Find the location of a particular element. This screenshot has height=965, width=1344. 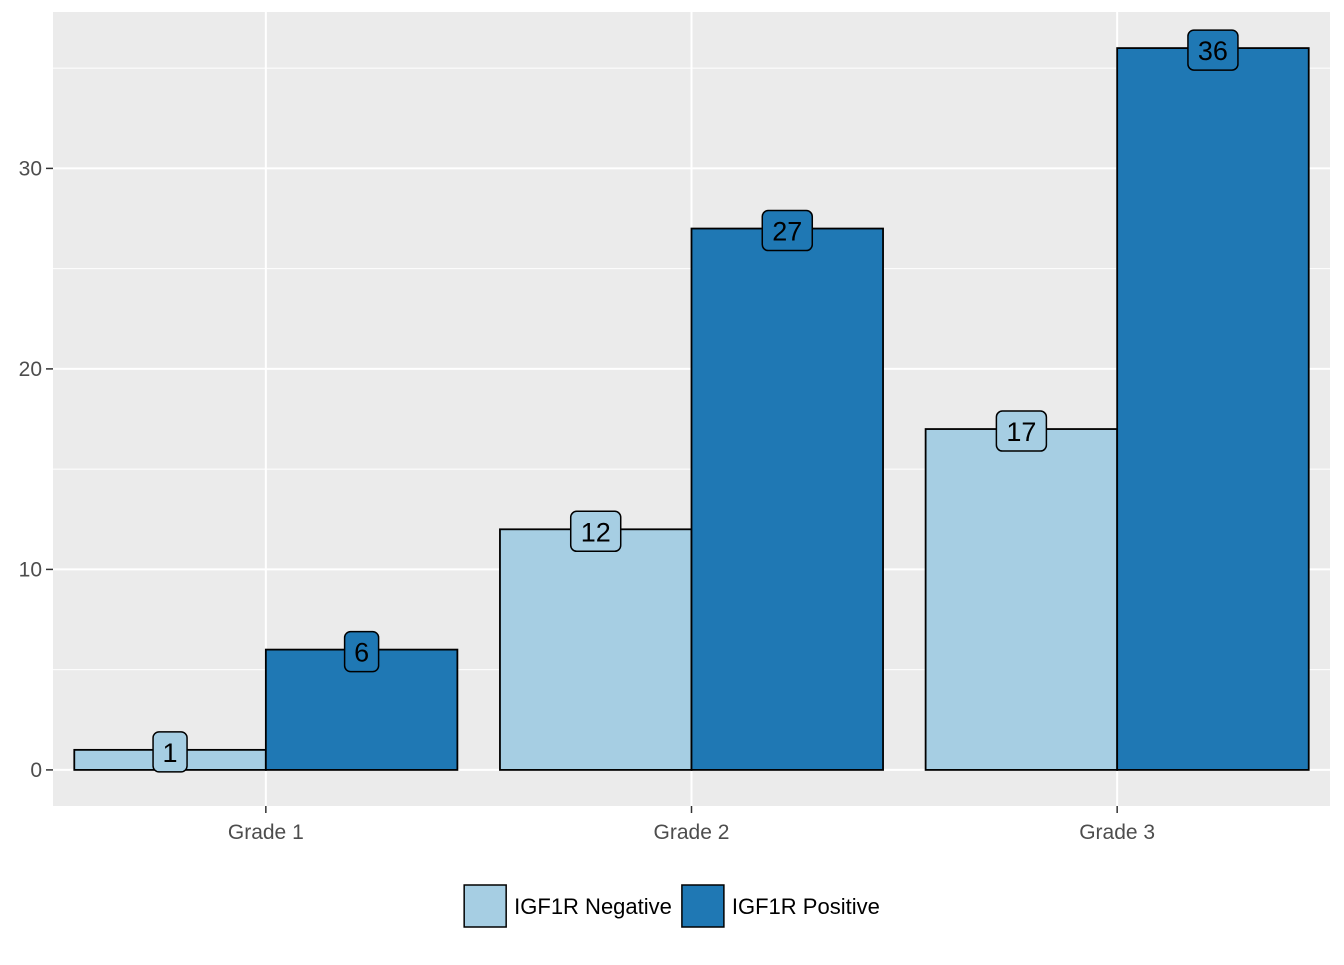

y-tick-label: 0 is located at coordinates (36, 770).